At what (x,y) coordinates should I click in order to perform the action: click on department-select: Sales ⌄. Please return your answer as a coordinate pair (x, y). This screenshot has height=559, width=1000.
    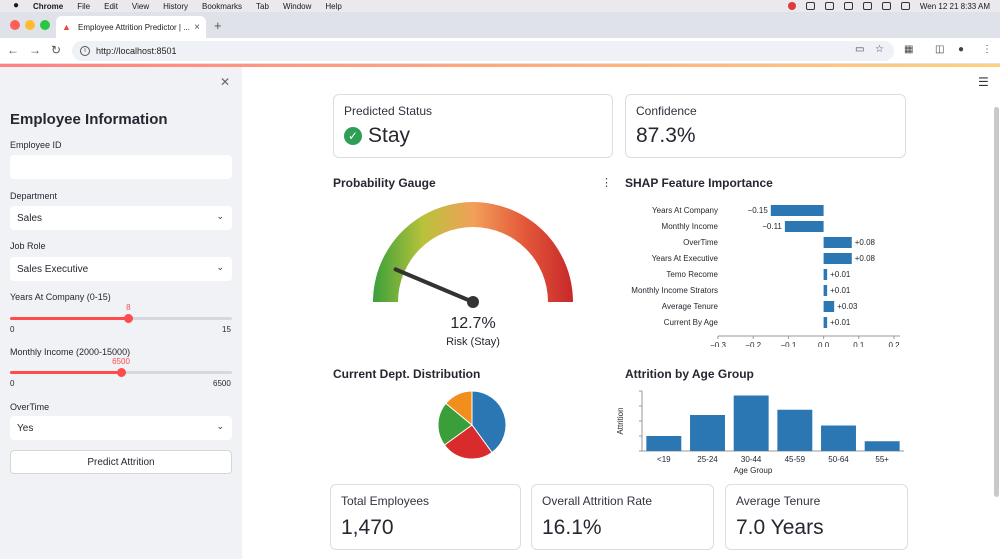
    Looking at the image, I should click on (121, 218).